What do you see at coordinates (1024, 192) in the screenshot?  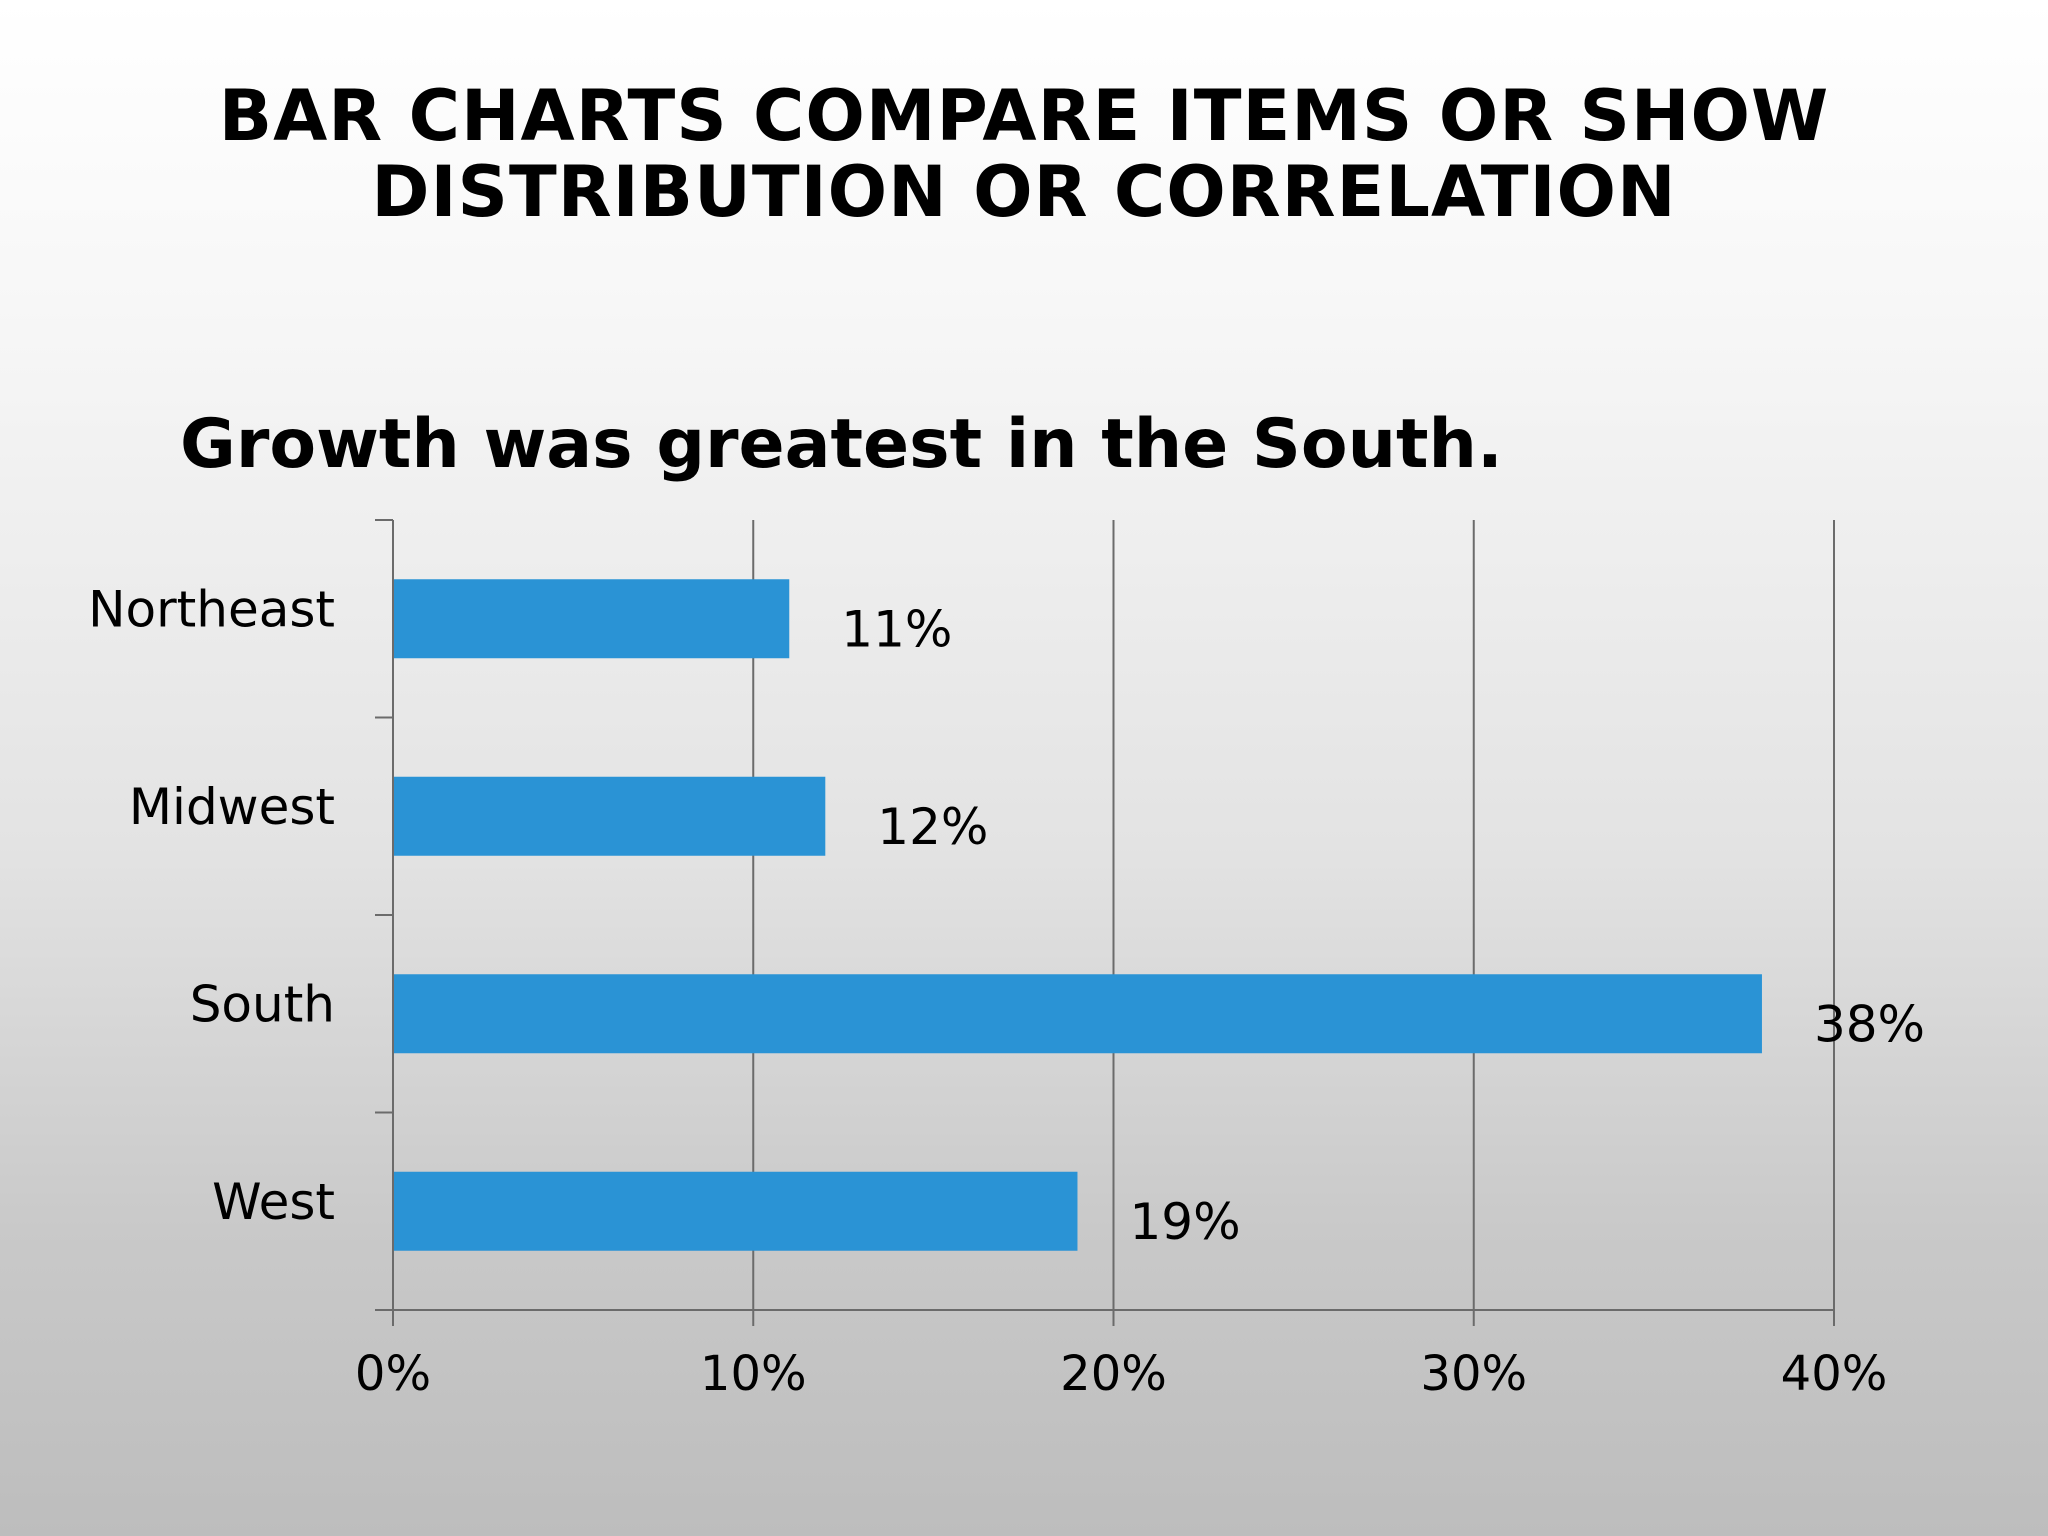 I see `slide-title-line-2: DISTRIBUTION OR CORRELATION` at bounding box center [1024, 192].